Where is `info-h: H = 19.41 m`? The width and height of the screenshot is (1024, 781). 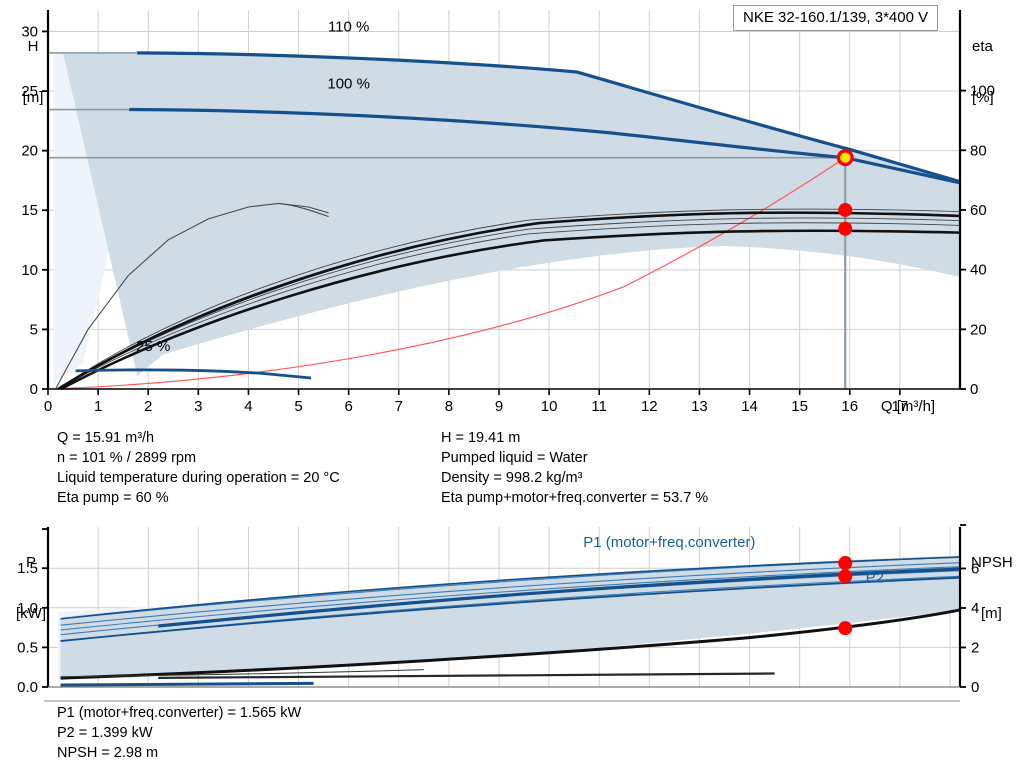
info-h: H = 19.41 m is located at coordinates (481, 438).